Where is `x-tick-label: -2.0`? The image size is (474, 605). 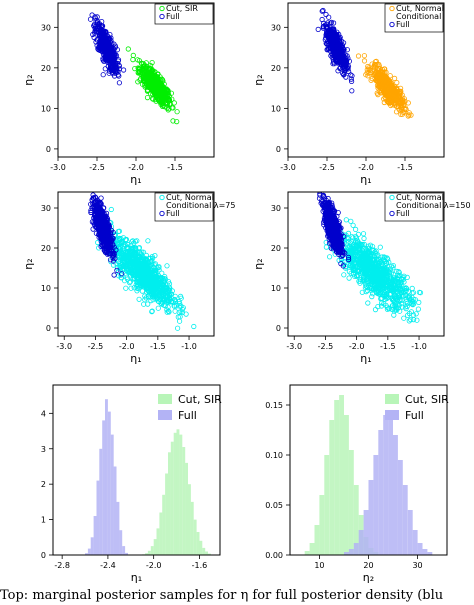 x-tick-label: -2.0 is located at coordinates (136, 167).